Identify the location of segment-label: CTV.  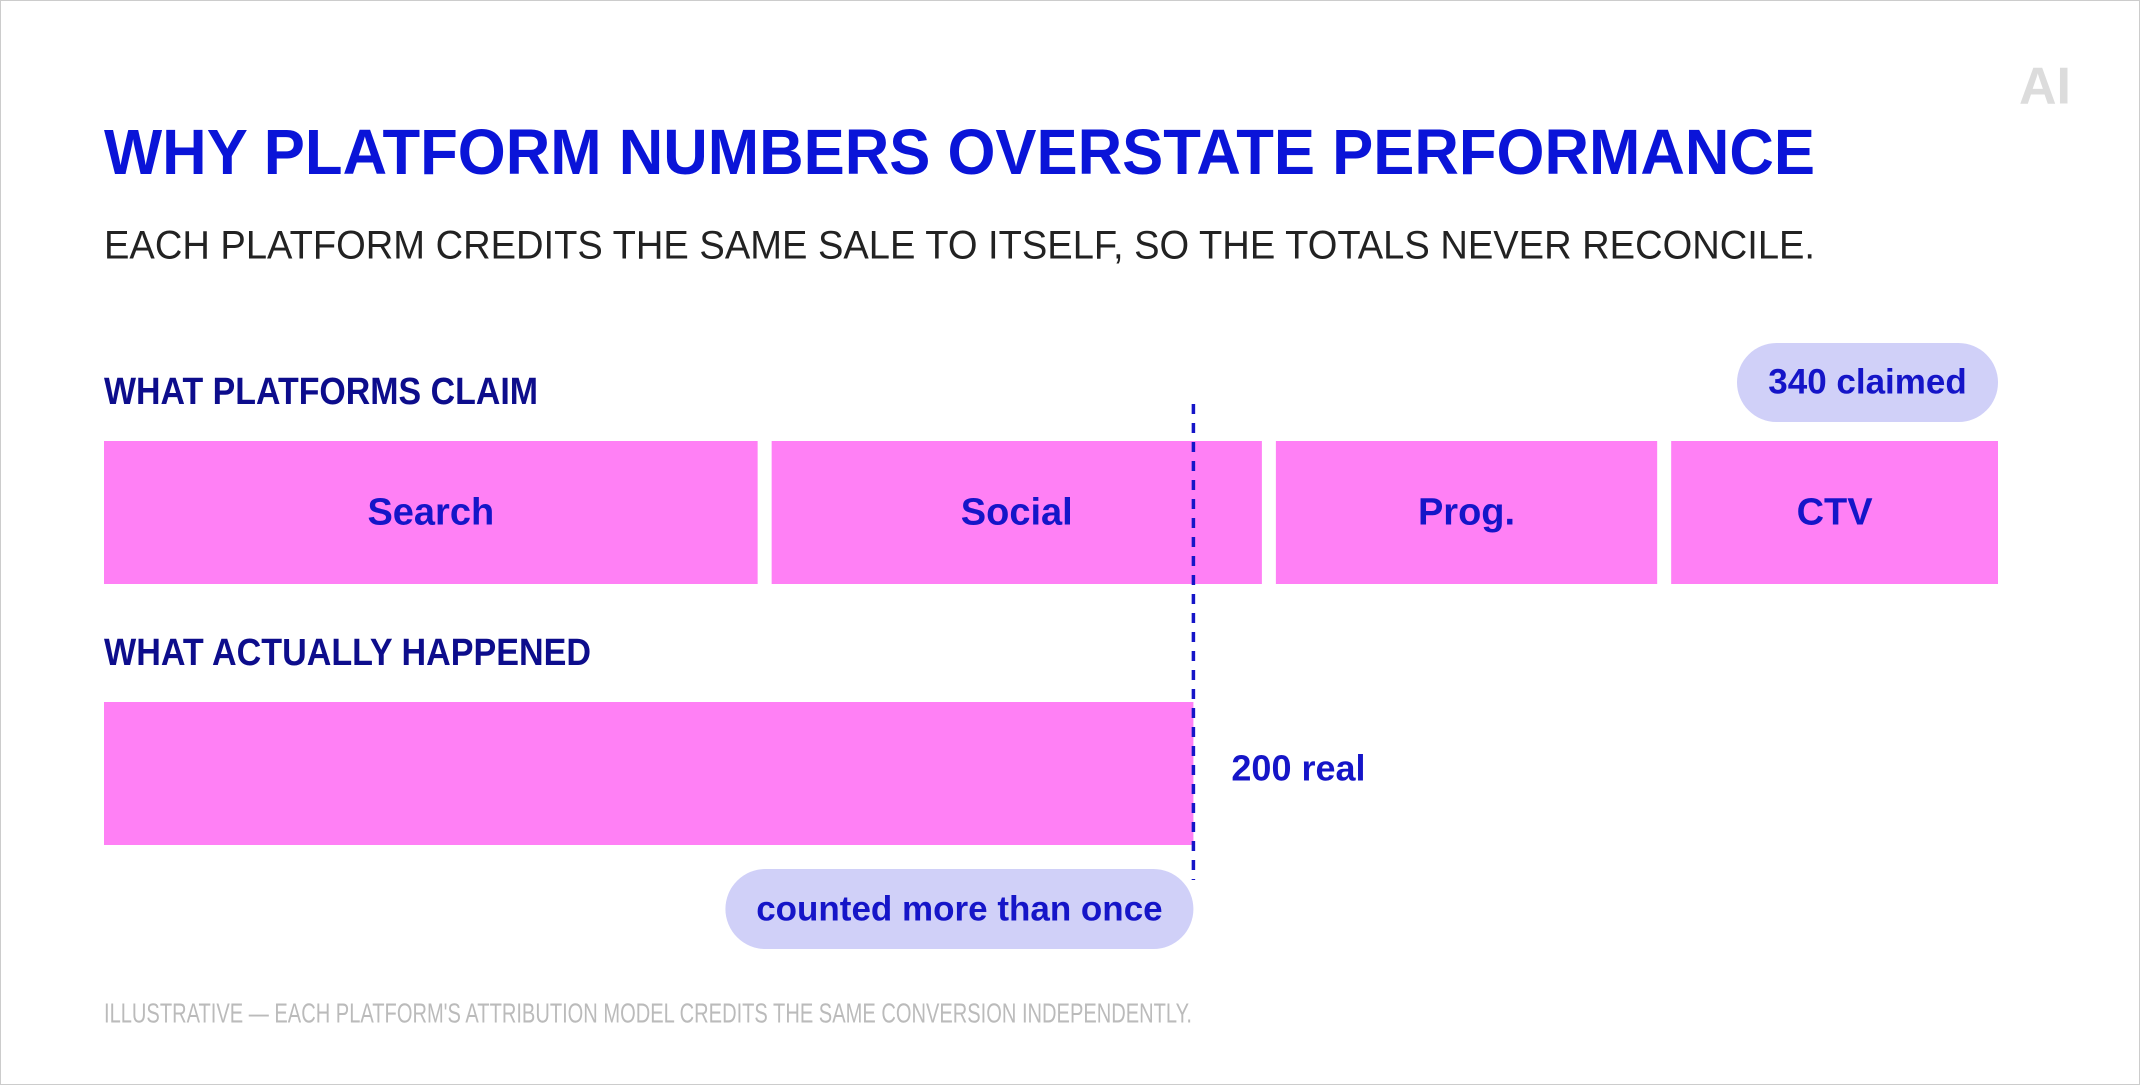
(1835, 513).